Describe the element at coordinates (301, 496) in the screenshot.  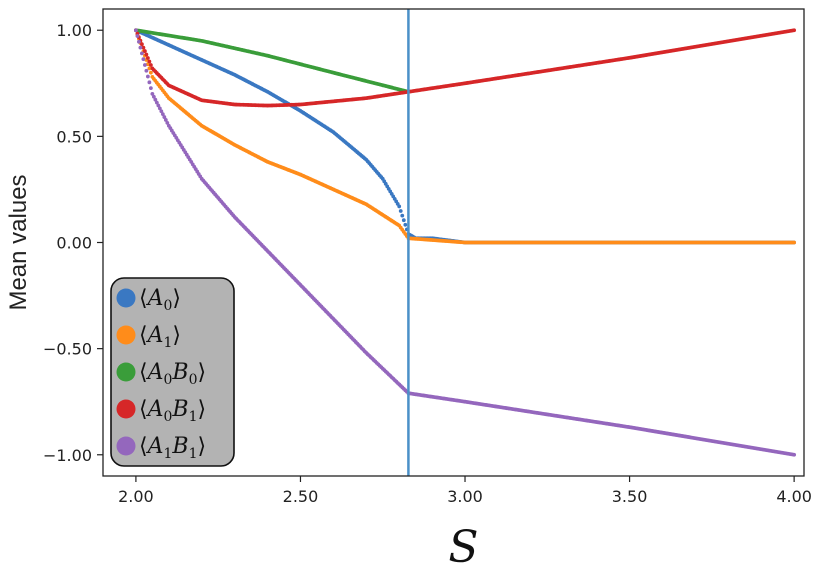
I see `x-tick-label: 2.50` at that location.